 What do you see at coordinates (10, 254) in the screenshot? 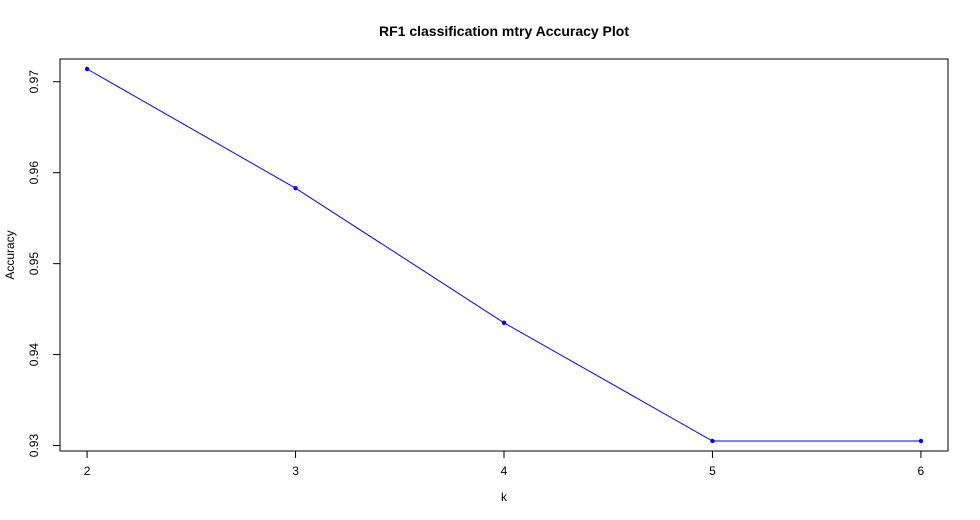
I see `y-axis-label: Accuracy` at bounding box center [10, 254].